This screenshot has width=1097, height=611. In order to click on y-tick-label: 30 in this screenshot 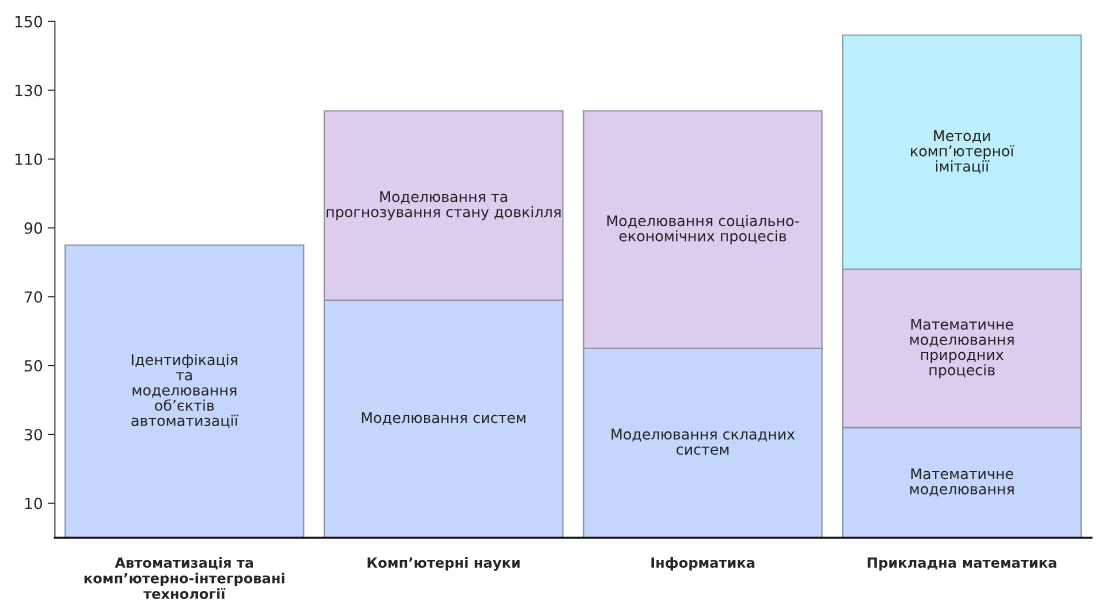, I will do `click(33, 434)`.